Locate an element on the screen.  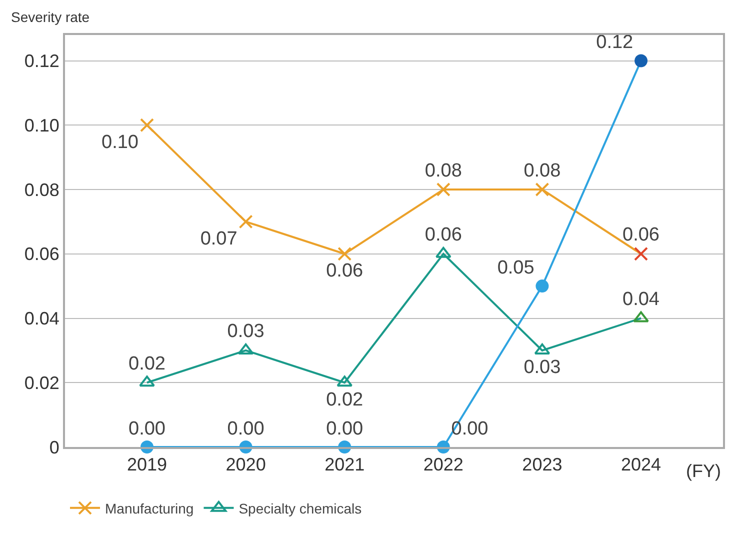
y-axis-title: Severity rate is located at coordinates (50, 17).